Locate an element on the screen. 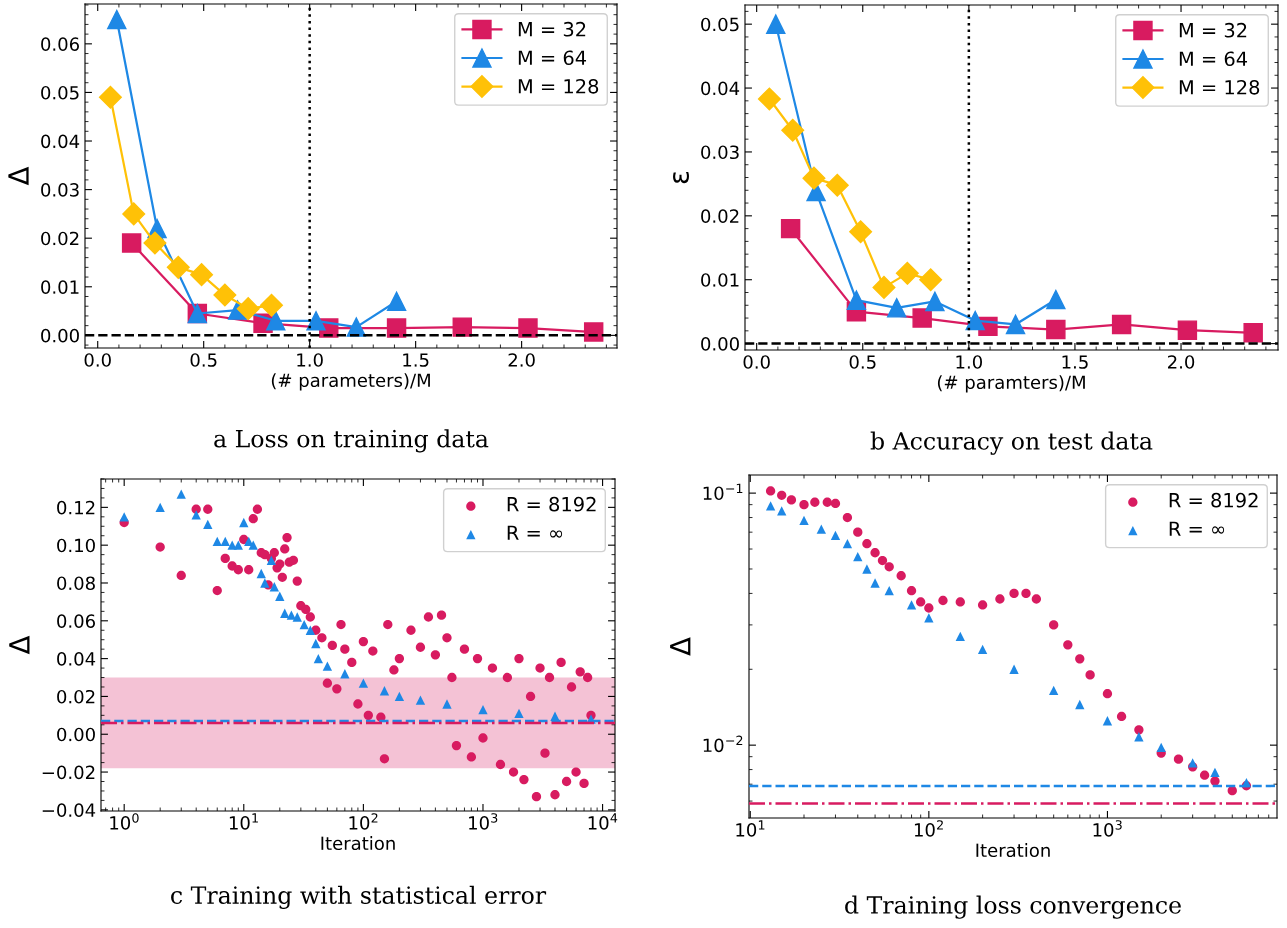 The height and width of the screenshot is (928, 1287). y-tick-label: 0.10 is located at coordinates (76, 545).